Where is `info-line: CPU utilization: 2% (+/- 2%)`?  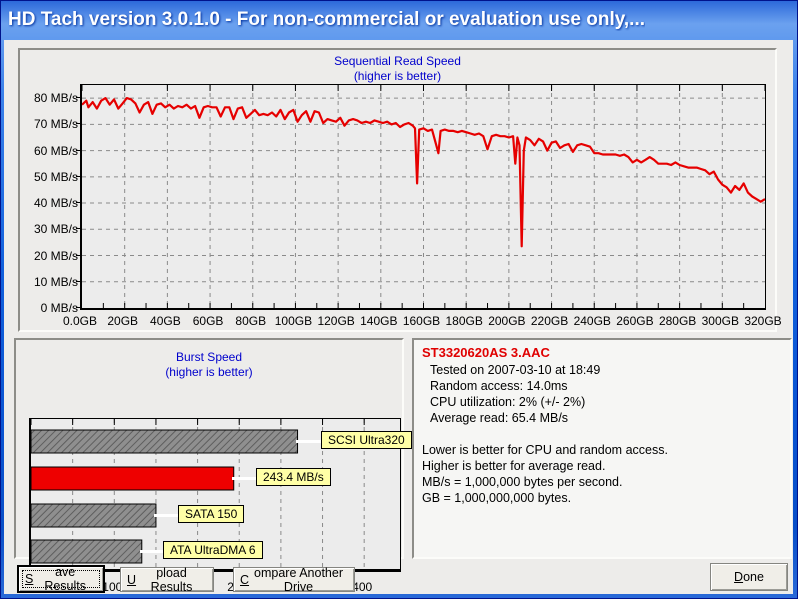
info-line: CPU utilization: 2% (+/- 2%) is located at coordinates (508, 402).